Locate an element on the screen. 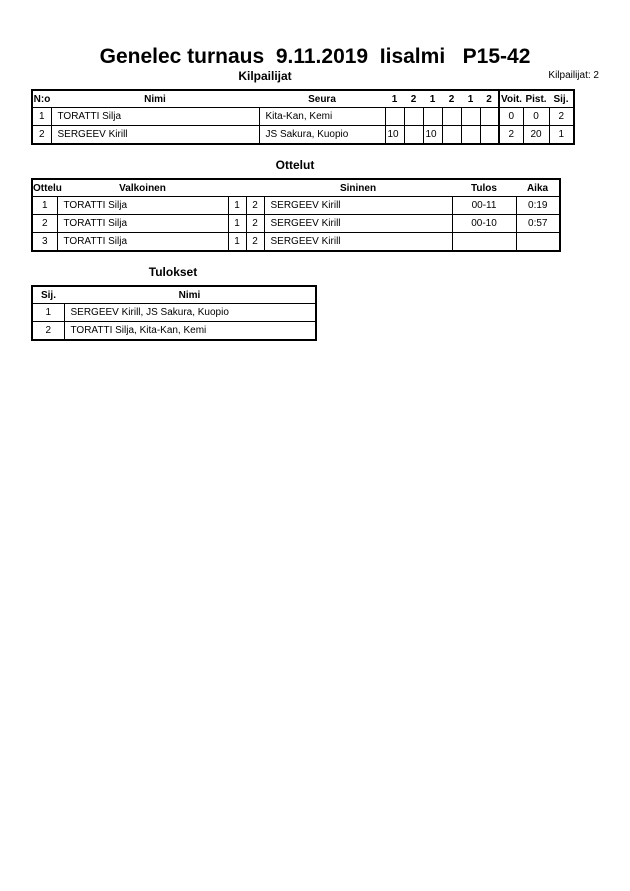 The height and width of the screenshot is (891, 630). results-heading: Tulokset is located at coordinates (173, 272).